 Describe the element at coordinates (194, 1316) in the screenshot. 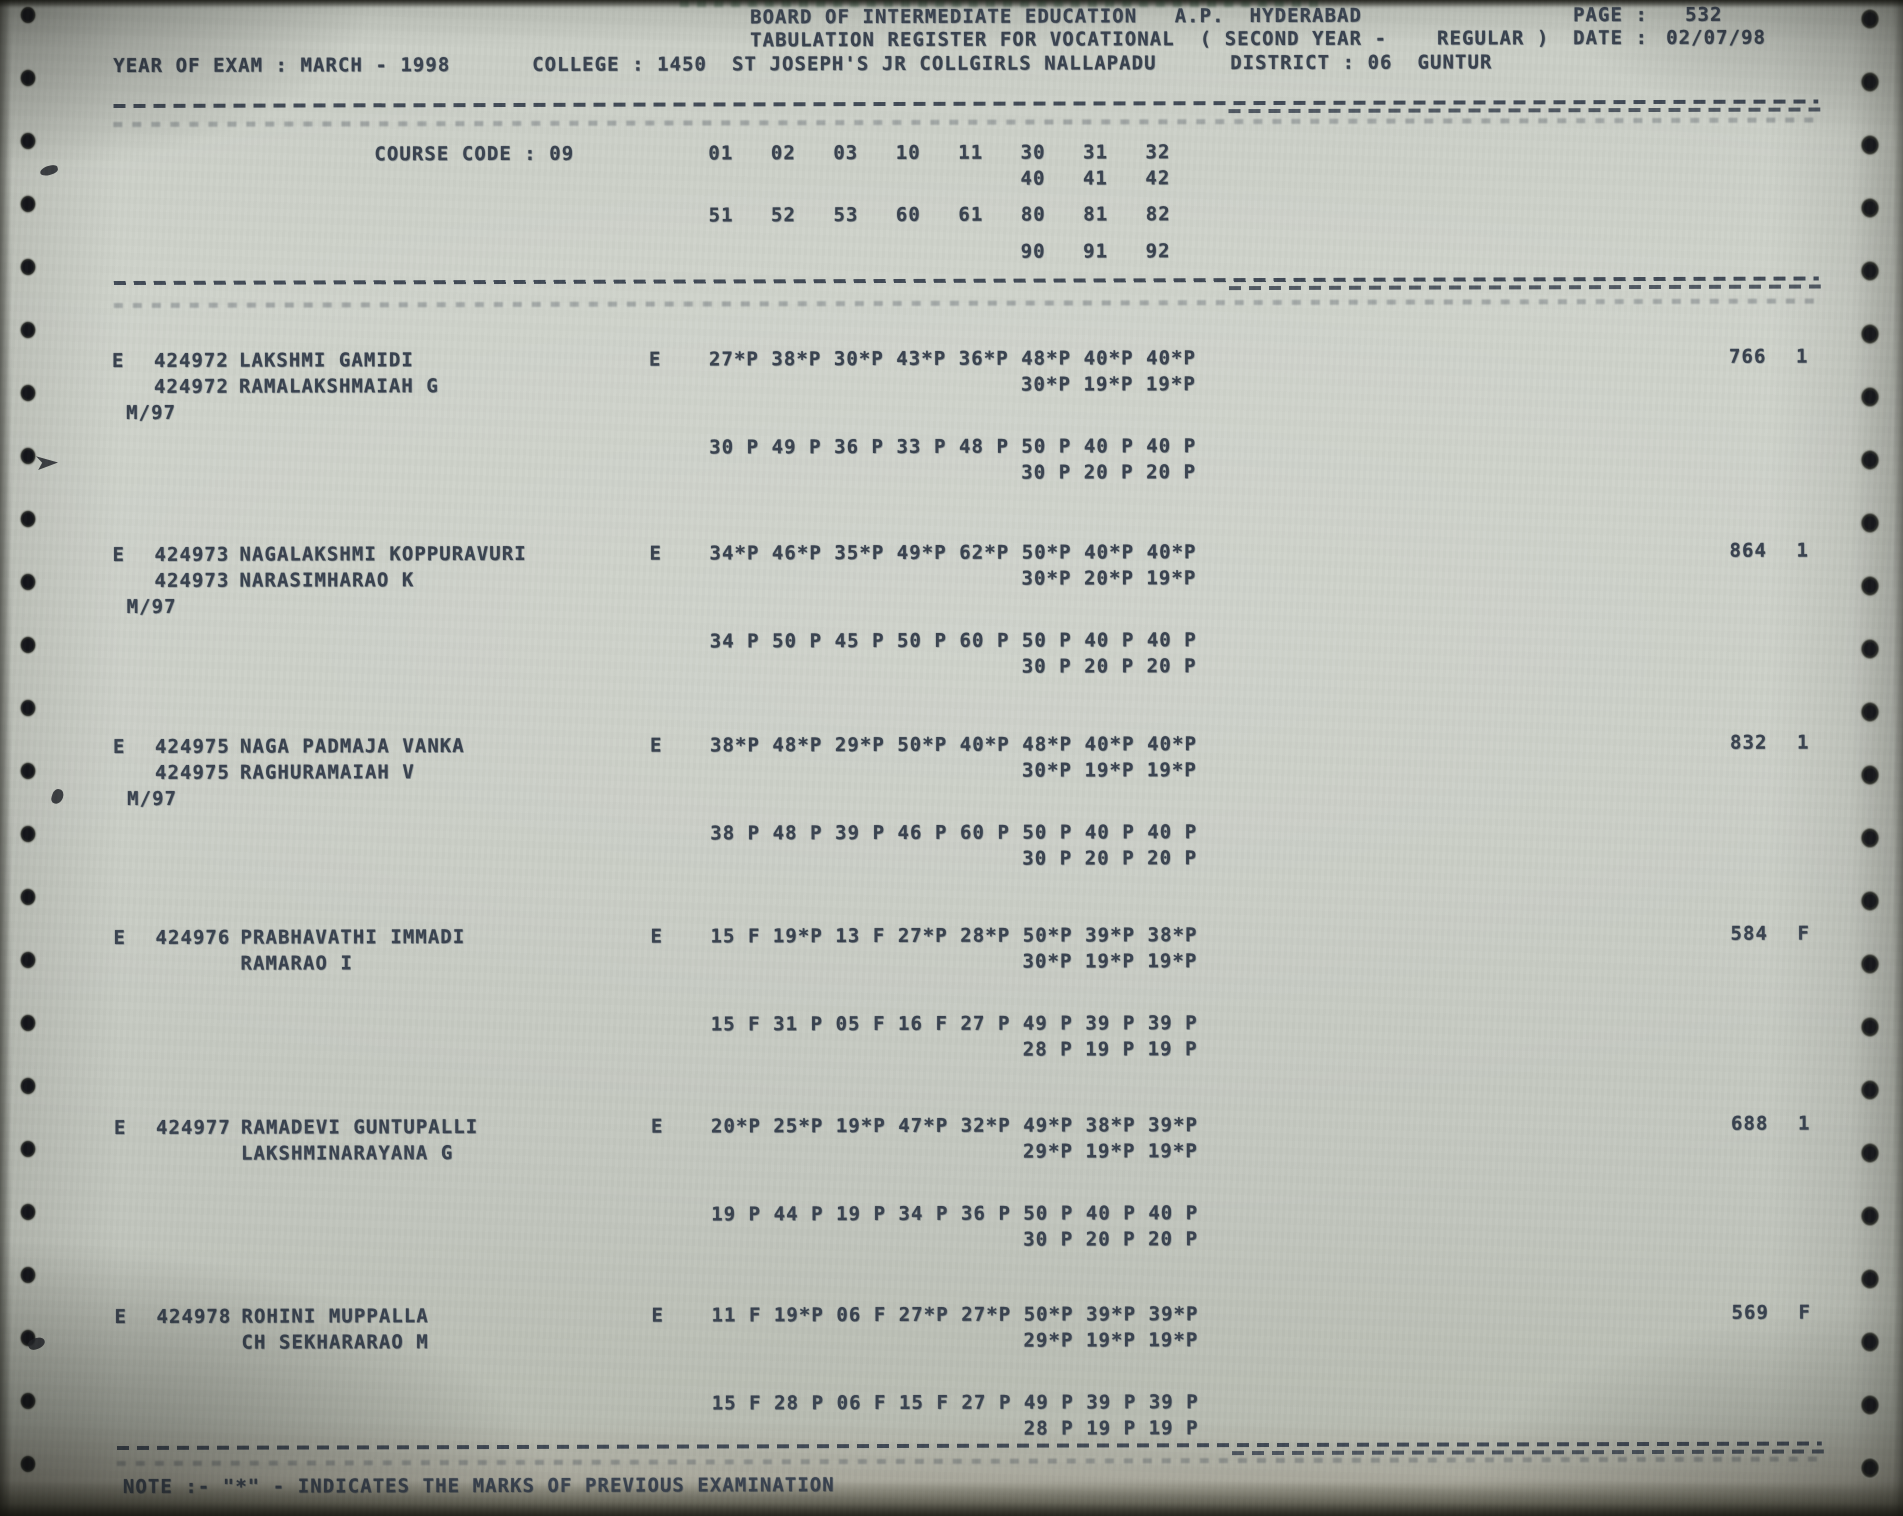

I see `student-roll-number: 424978` at that location.